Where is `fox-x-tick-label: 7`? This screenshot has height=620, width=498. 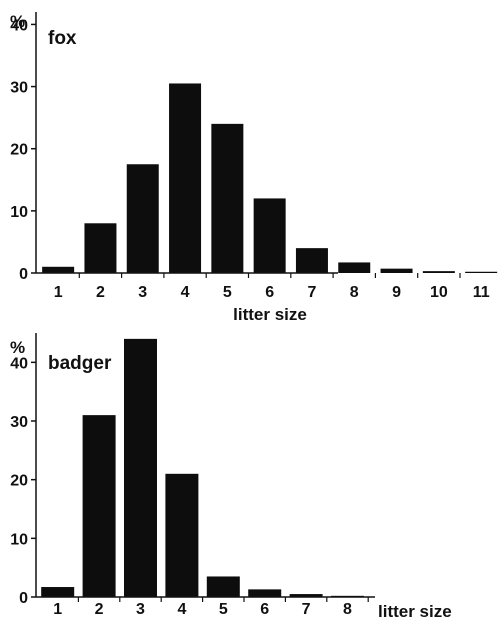 fox-x-tick-label: 7 is located at coordinates (311, 292).